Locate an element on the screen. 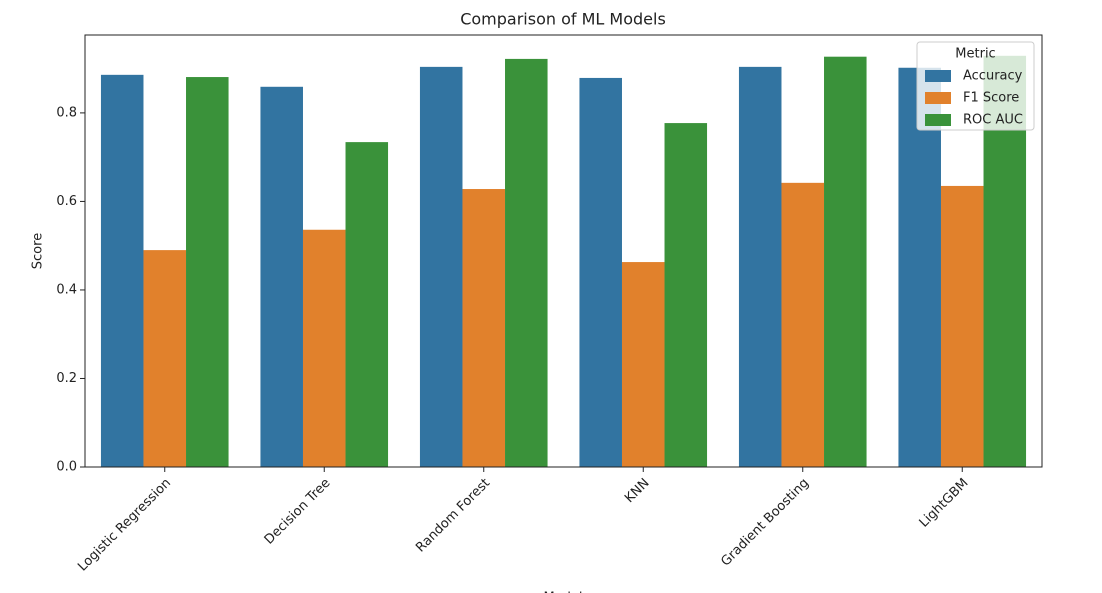 Image resolution: width=1102 pixels, height=593 pixels. x-tick-label: LightGBM is located at coordinates (944, 503).